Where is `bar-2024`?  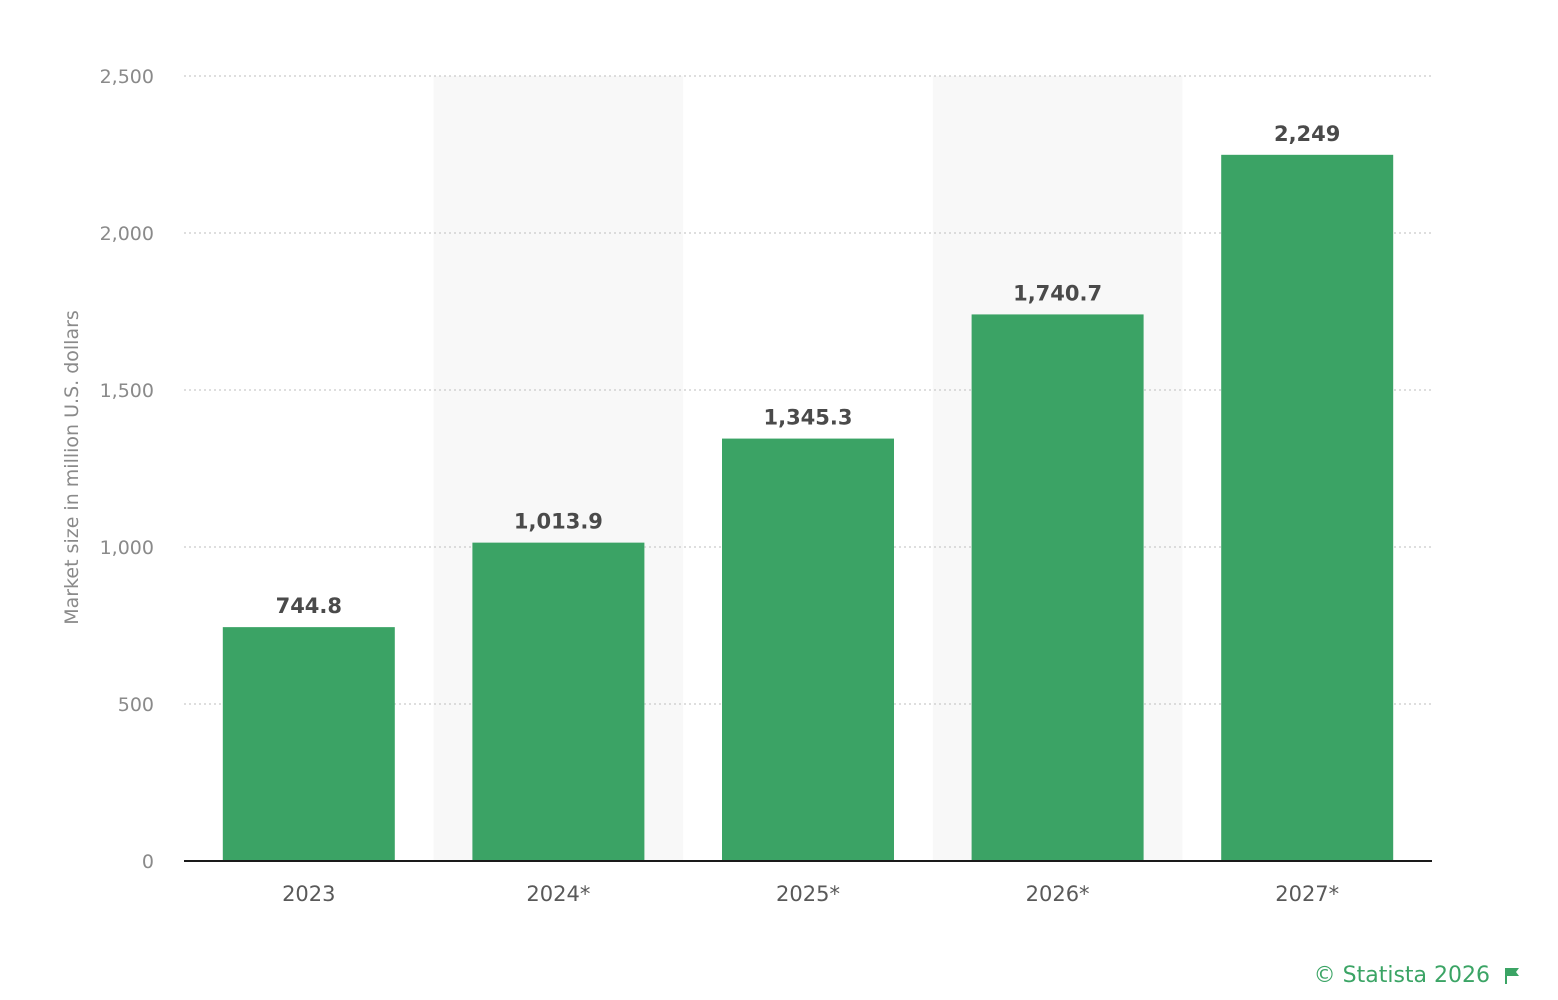
bar-2024 is located at coordinates (558, 701).